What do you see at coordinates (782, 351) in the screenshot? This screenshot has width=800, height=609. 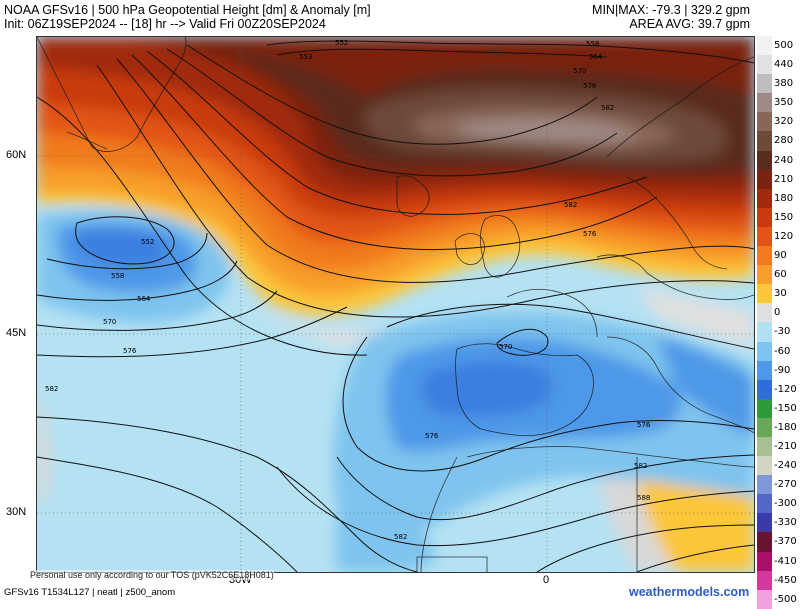 I see `colorbar-label: -60` at bounding box center [782, 351].